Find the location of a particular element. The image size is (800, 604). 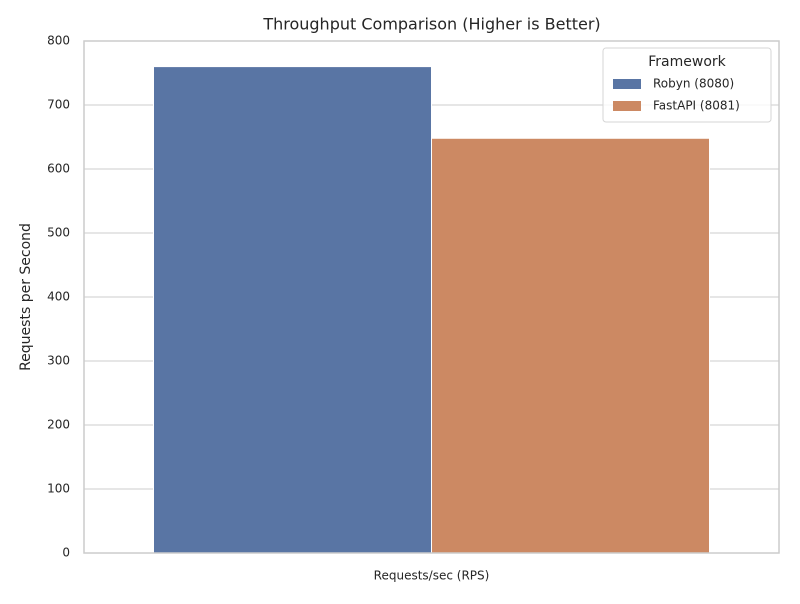

y-axis-label: Requests per Second is located at coordinates (26, 297).